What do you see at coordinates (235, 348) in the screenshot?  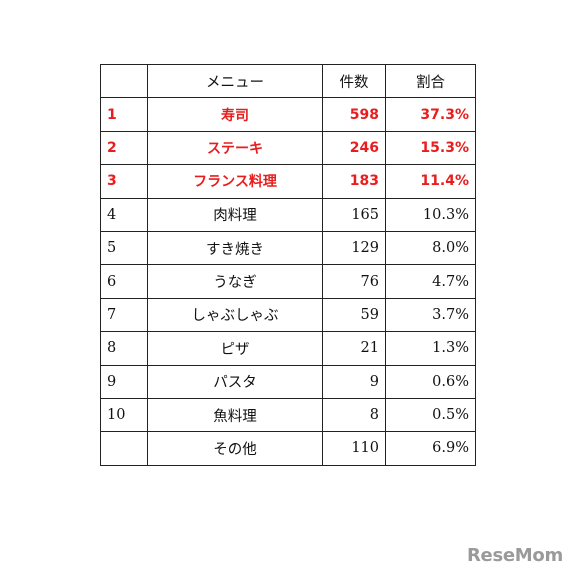 I see `menu-cell: ピザ` at bounding box center [235, 348].